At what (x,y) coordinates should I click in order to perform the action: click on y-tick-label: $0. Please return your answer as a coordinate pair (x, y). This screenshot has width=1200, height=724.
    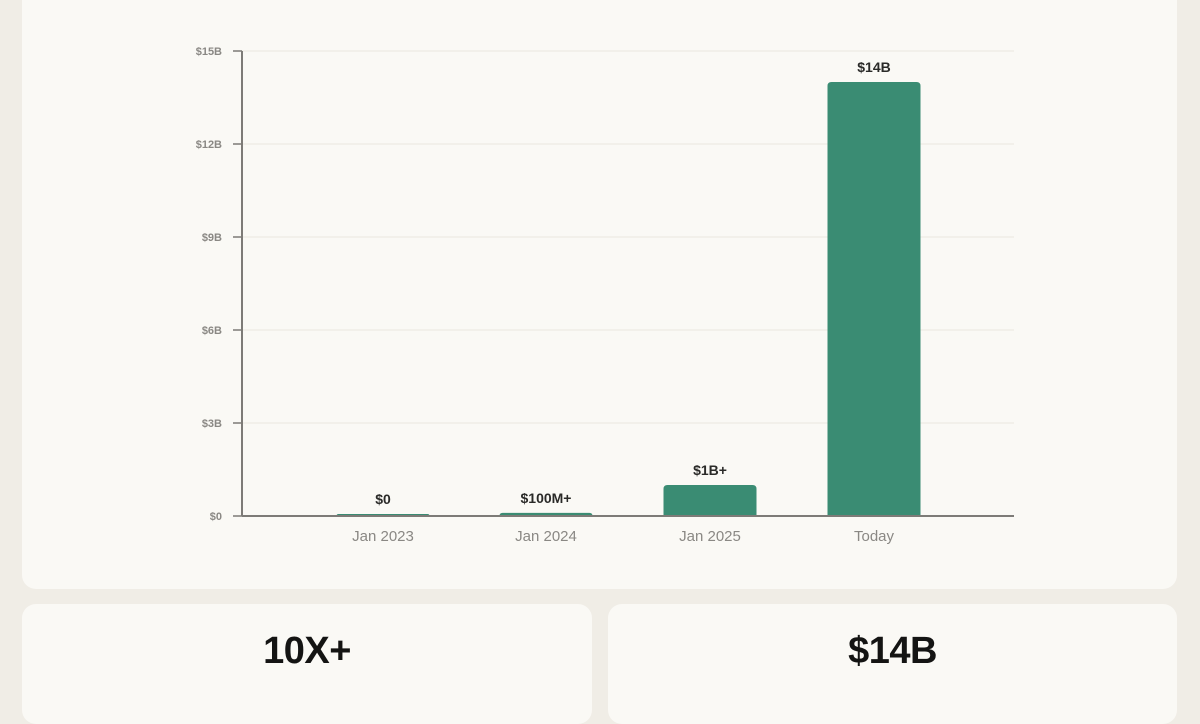
    Looking at the image, I should click on (216, 517).